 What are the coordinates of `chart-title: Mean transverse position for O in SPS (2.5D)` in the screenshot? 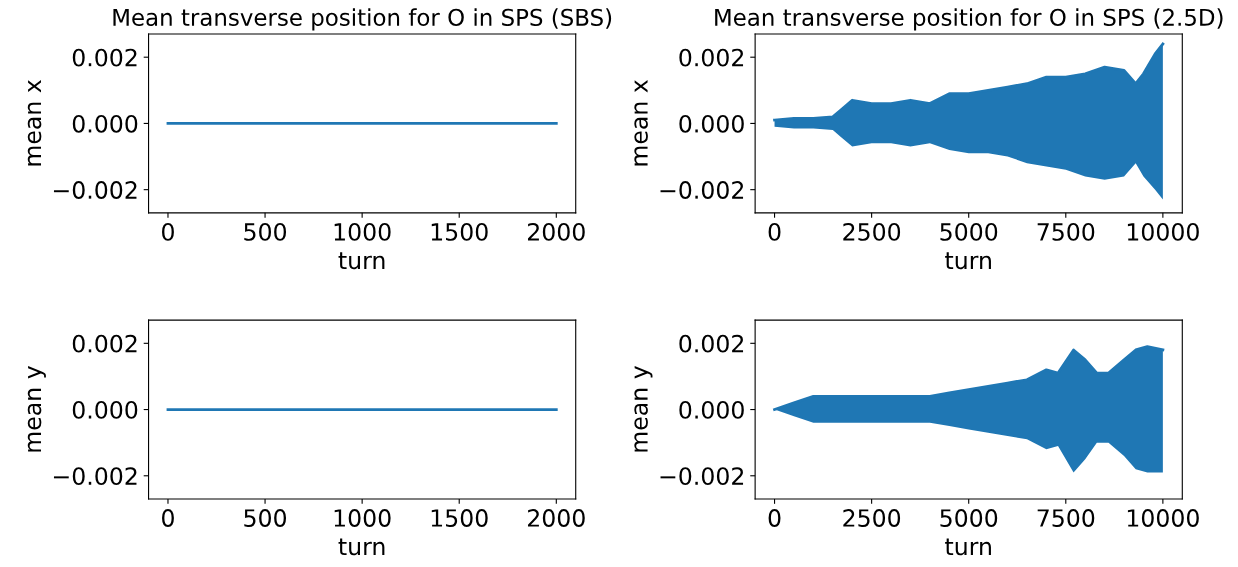 It's located at (969, 19).